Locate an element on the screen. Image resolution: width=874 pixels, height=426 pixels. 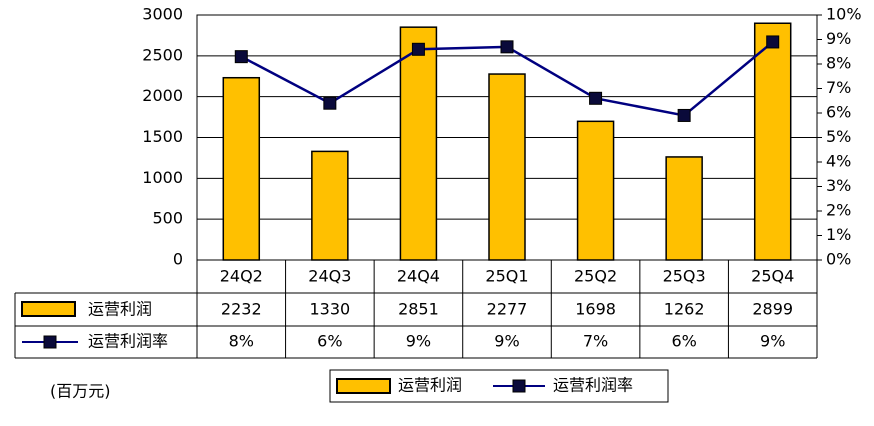
table-value: 2851 is located at coordinates (418, 309).